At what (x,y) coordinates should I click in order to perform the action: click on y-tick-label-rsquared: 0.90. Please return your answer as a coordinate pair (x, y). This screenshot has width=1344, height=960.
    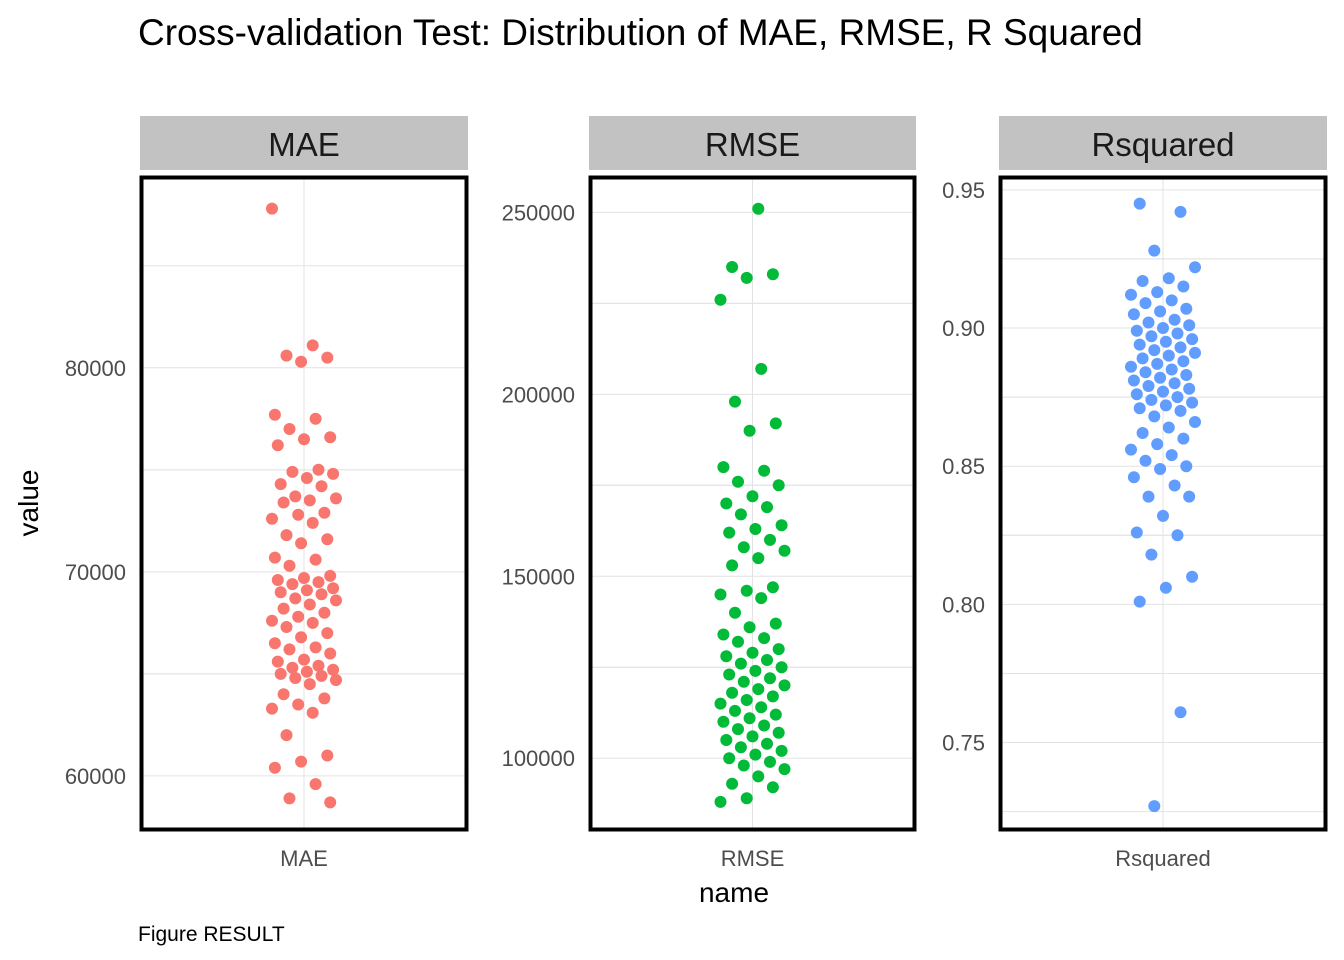
    Looking at the image, I should click on (963, 328).